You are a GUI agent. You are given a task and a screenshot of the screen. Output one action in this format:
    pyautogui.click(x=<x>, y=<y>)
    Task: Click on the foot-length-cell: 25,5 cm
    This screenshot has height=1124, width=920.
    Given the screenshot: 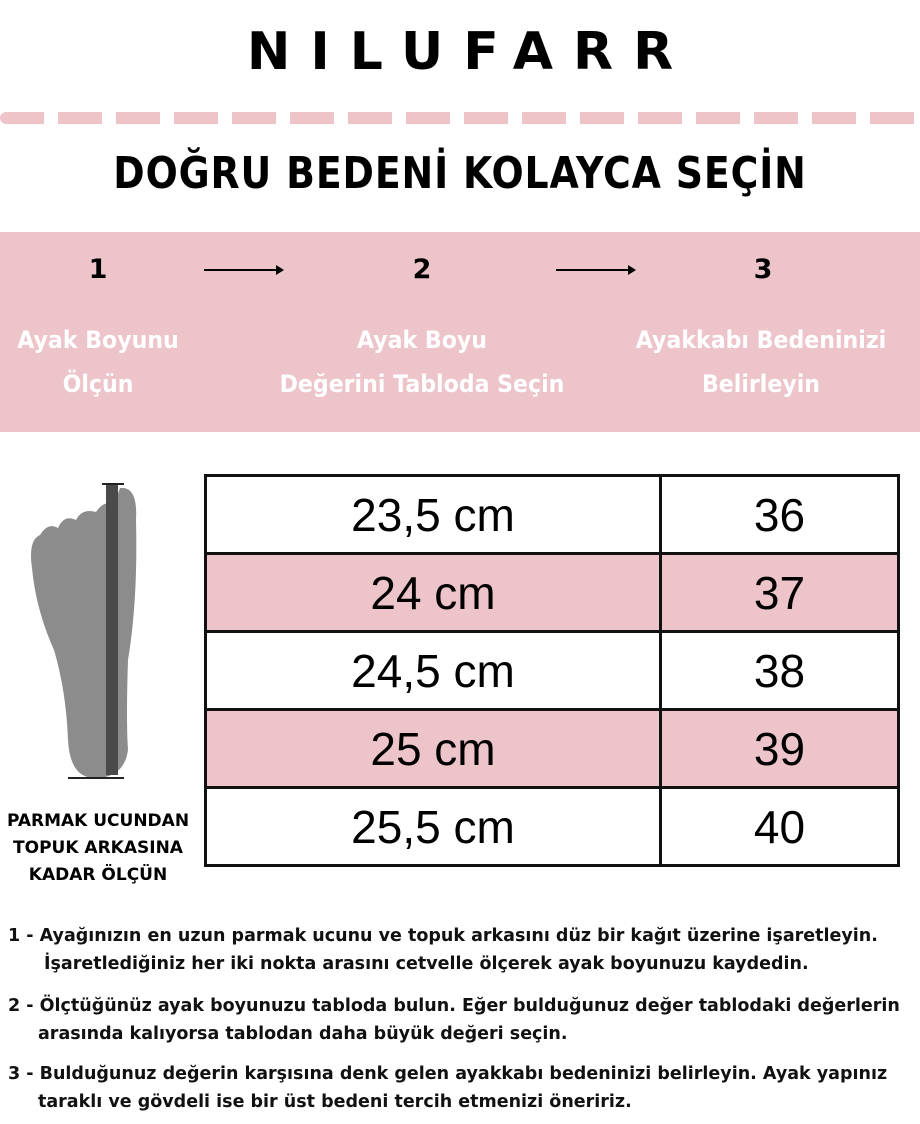 What is the action you would take?
    pyautogui.click(x=433, y=826)
    